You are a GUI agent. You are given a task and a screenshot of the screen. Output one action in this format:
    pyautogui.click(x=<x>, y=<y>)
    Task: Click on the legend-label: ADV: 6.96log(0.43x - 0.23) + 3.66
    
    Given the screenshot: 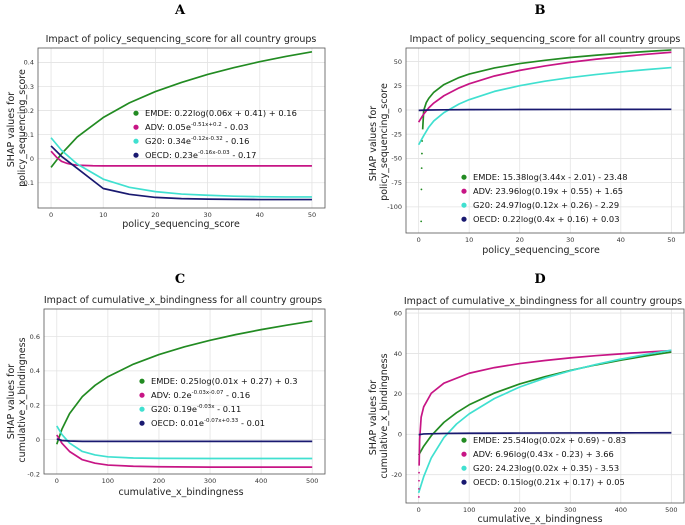 What is the action you would take?
    pyautogui.click(x=543, y=454)
    